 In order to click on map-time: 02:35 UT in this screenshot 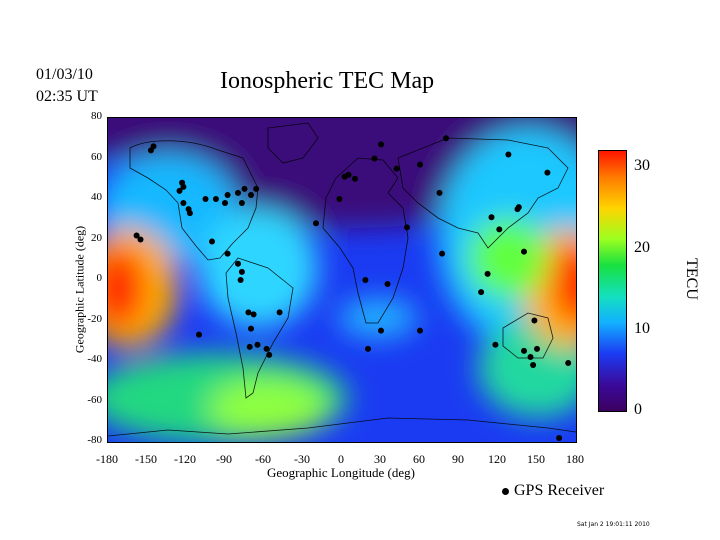, I will do `click(67, 96)`.